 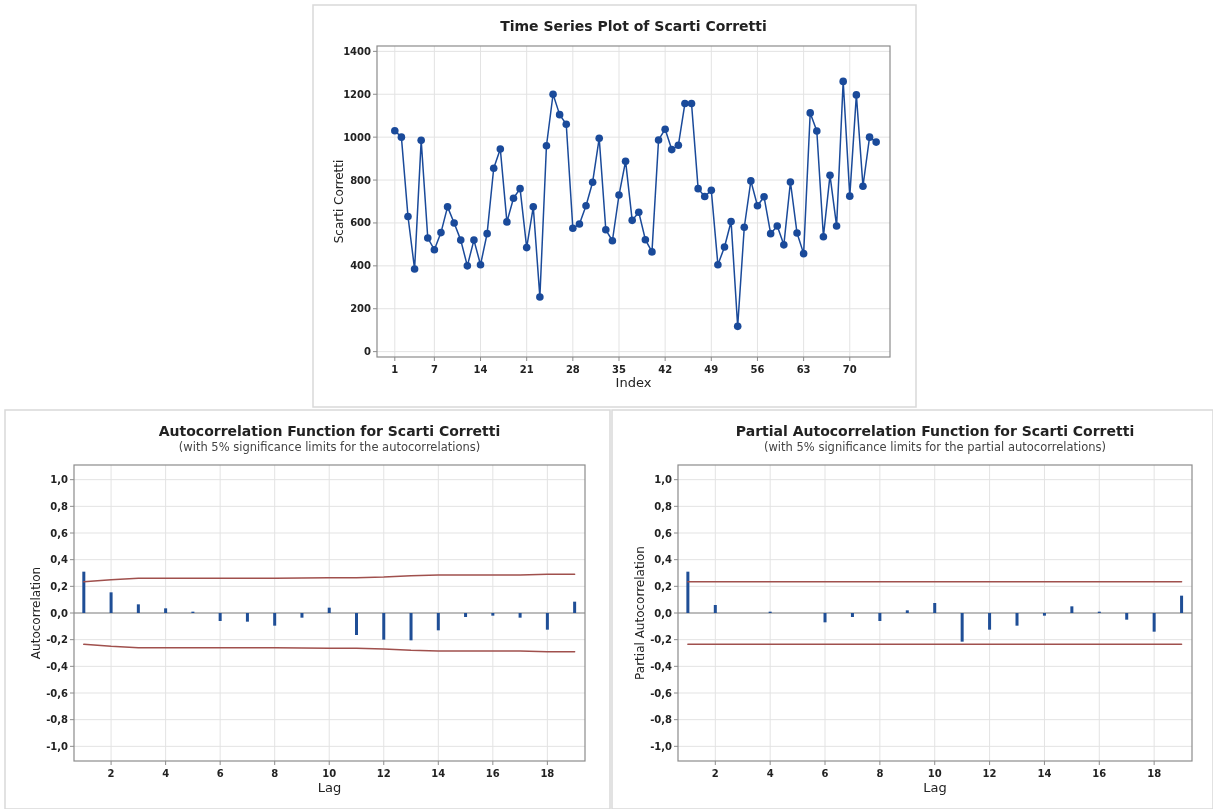 I want to click on x-tick-label: 35, so click(x=619, y=369).